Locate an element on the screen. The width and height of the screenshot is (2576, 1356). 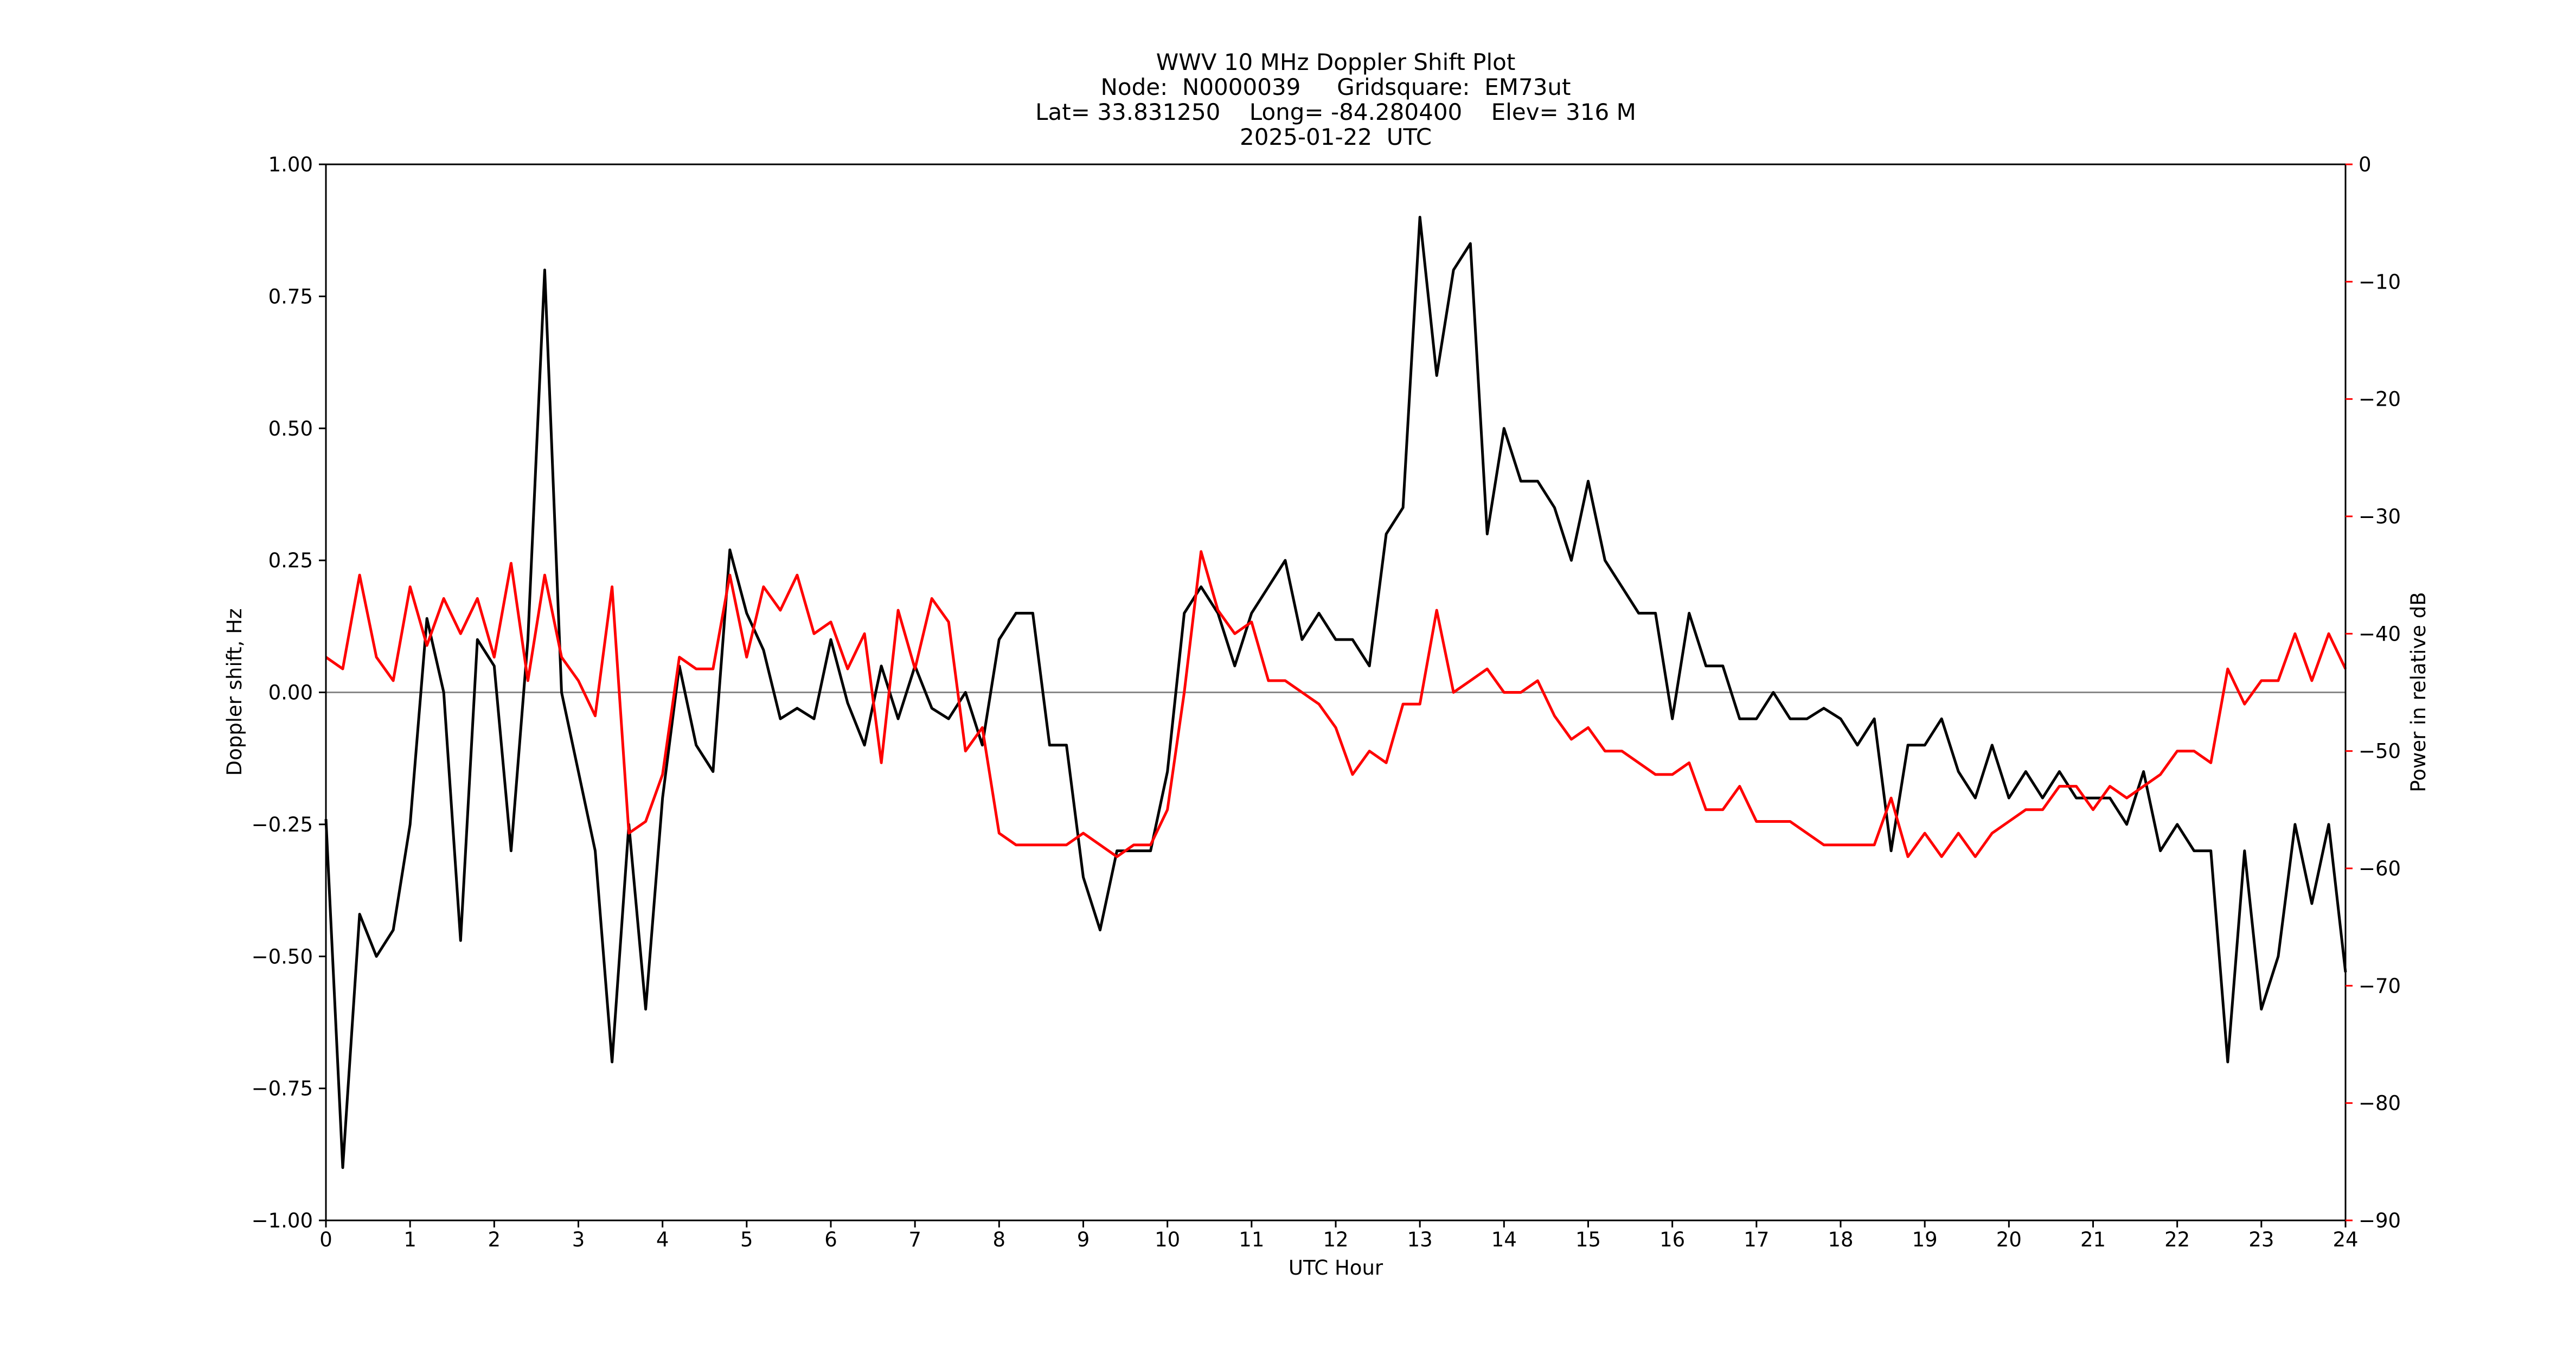
x-tick-label: 15 is located at coordinates (1588, 1239).